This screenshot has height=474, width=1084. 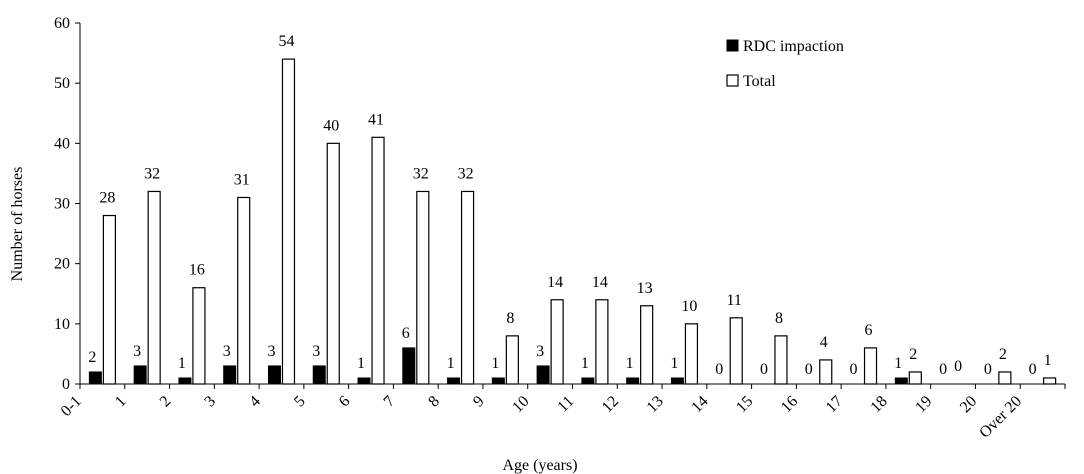 What do you see at coordinates (166, 402) in the screenshot?
I see `x-tick-label: 2` at bounding box center [166, 402].